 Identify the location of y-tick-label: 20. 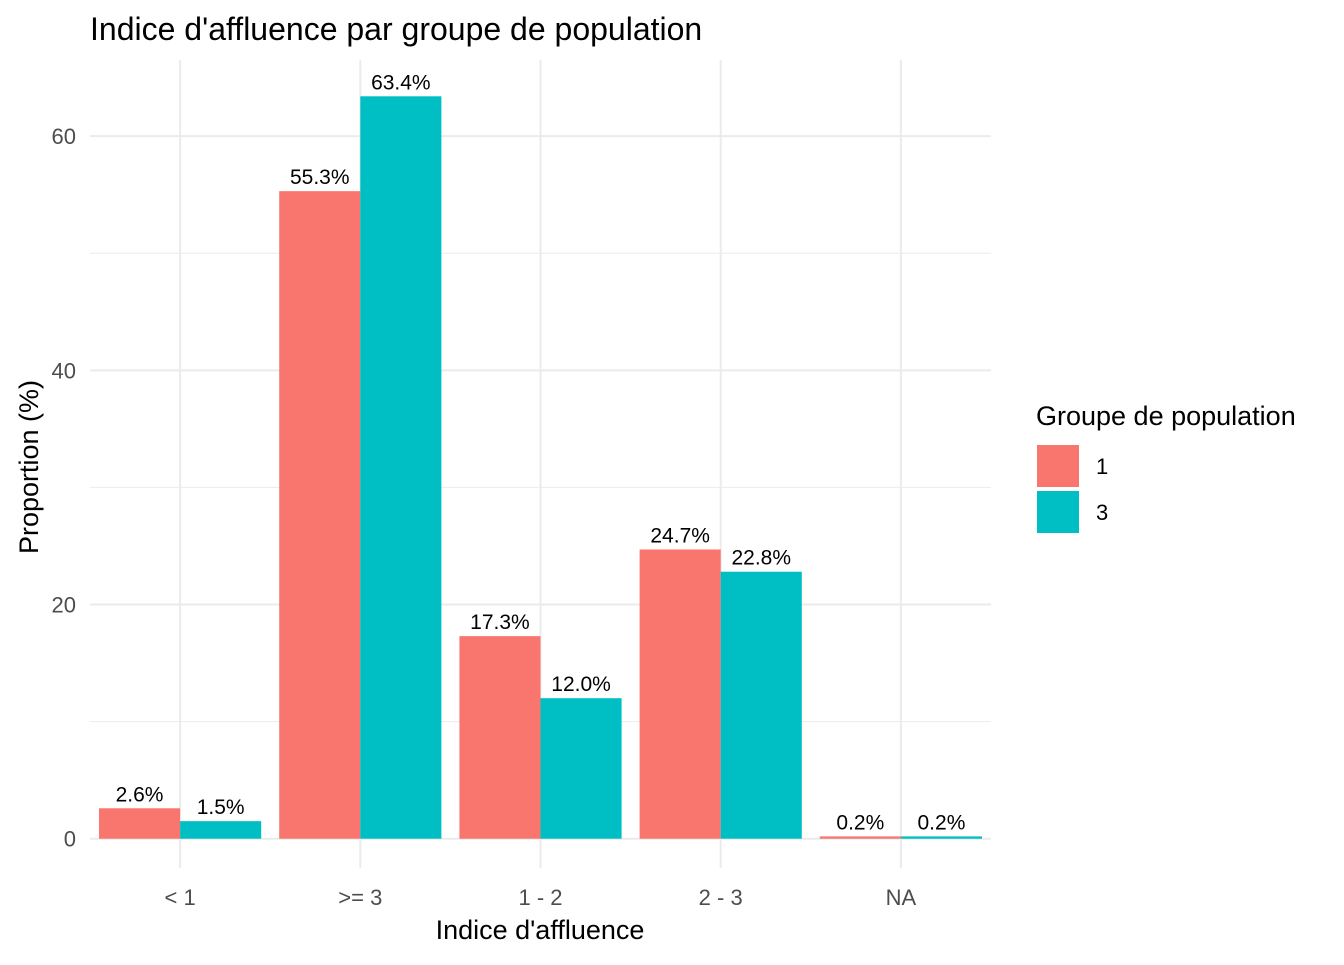
(64, 605).